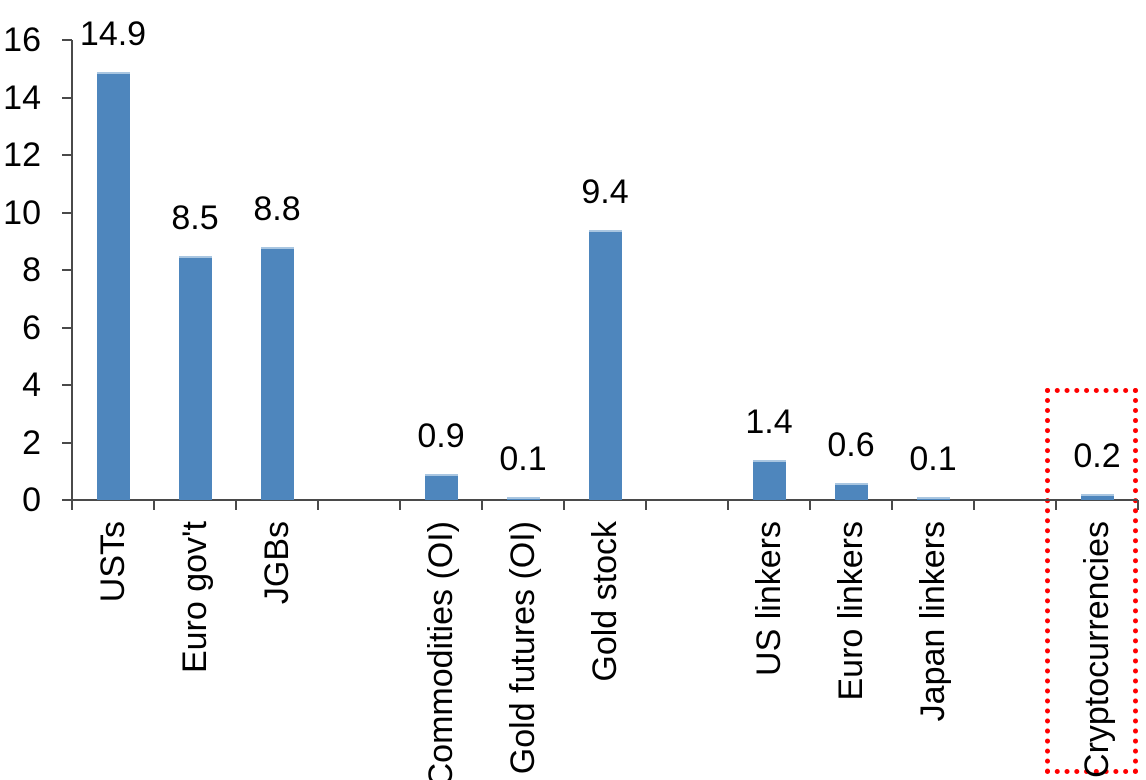 The image size is (1146, 780). Describe the element at coordinates (72, 275) in the screenshot. I see `y-axis-line` at that location.